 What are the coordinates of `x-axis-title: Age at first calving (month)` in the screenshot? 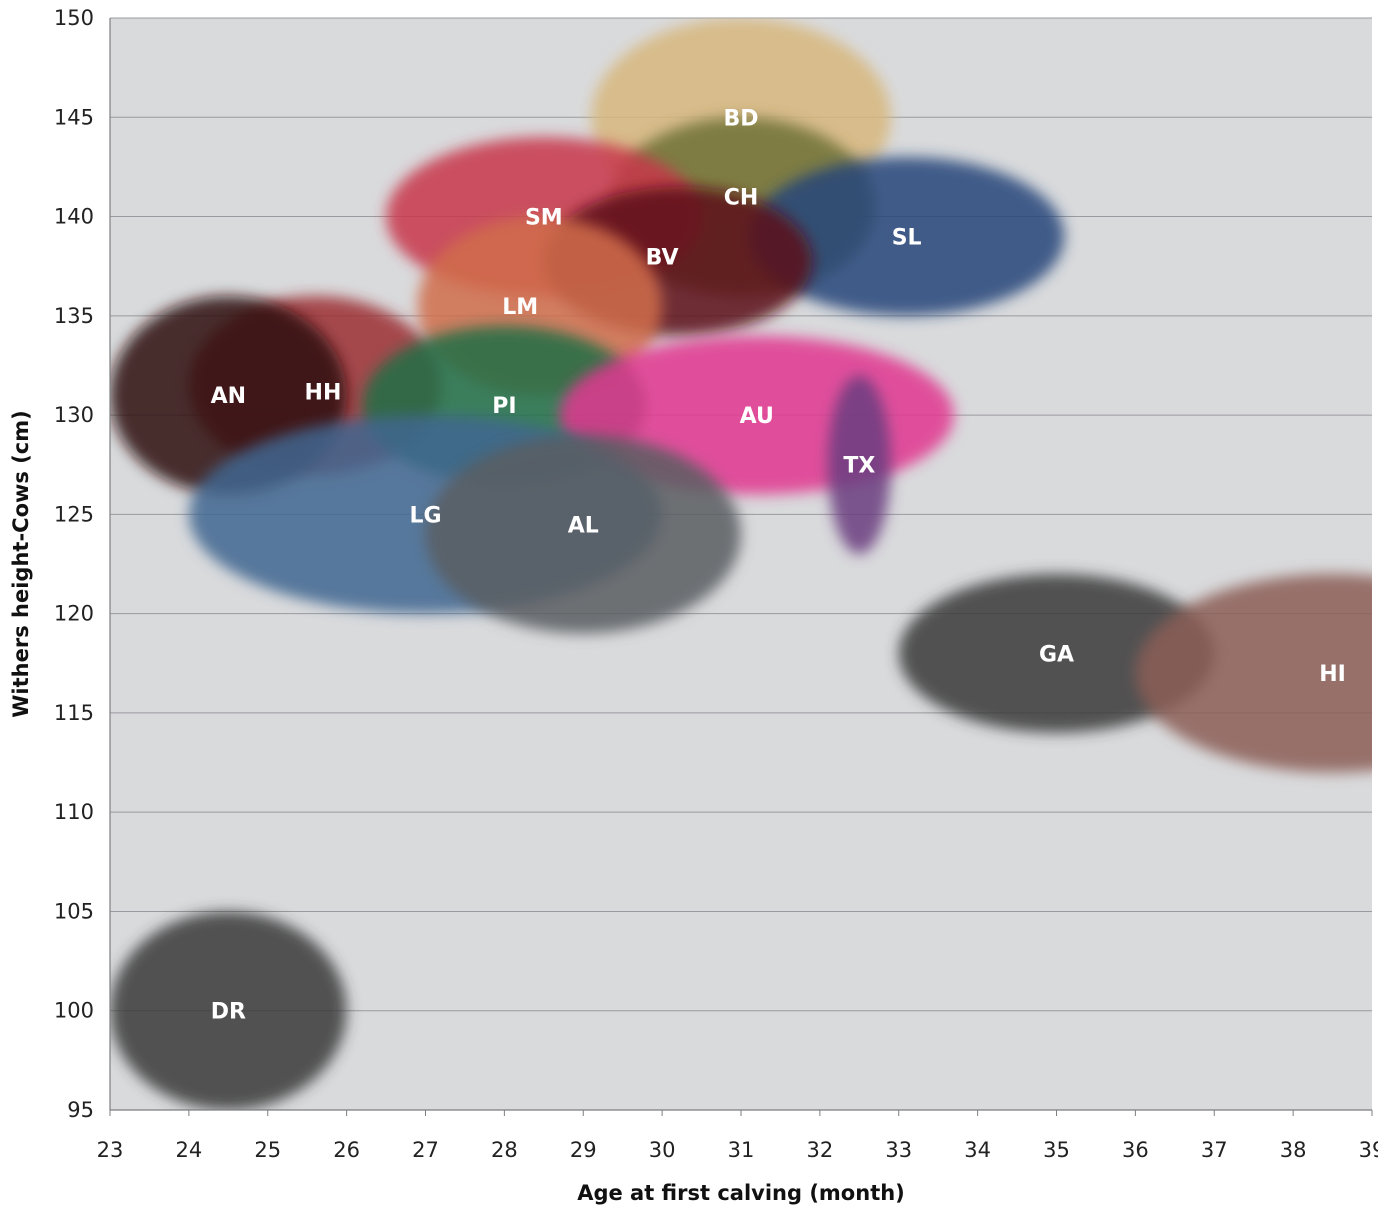 It's located at (741, 1193).